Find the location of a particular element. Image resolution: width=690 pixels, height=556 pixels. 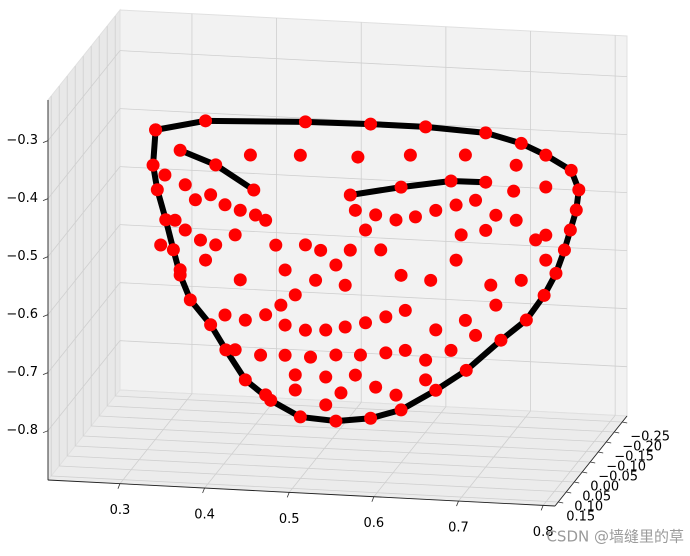

y-tick-label: 0.05 is located at coordinates (596, 497).